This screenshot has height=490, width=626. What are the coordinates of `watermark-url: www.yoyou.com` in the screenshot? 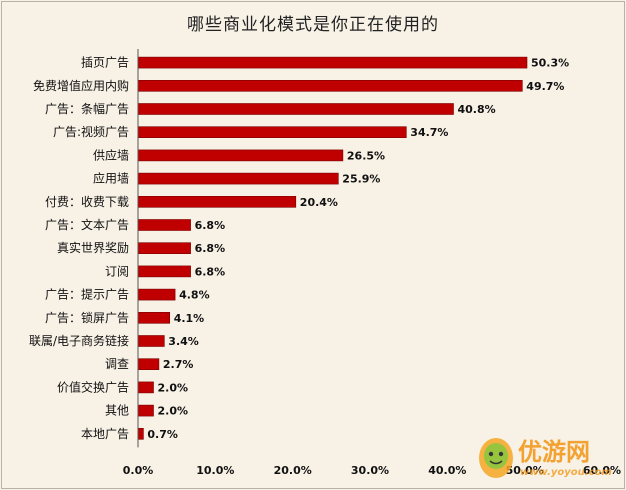 It's located at (566, 472).